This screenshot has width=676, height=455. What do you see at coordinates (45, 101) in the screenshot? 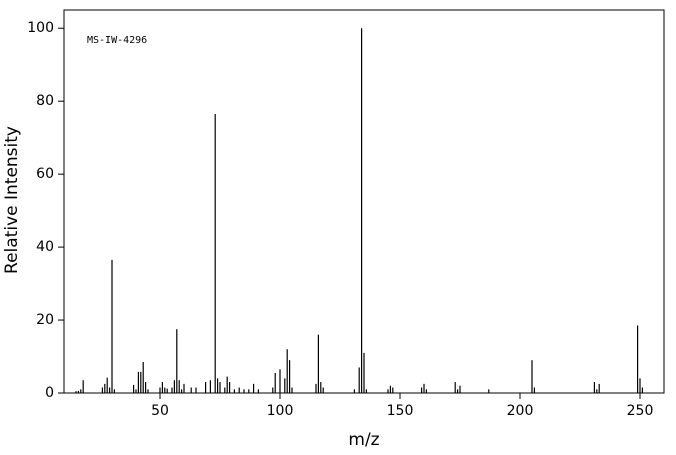
I see `y-tick-label: 80` at bounding box center [45, 101].